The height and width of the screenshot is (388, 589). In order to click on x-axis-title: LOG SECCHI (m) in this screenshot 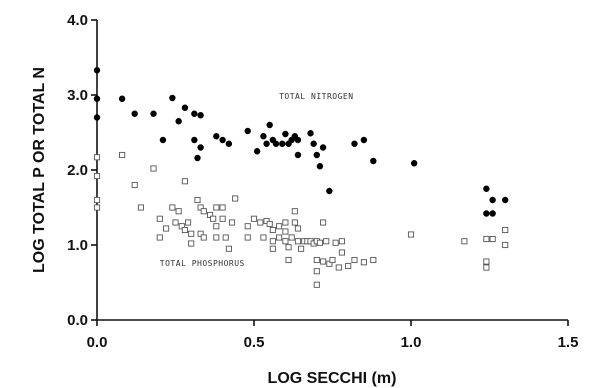, I will do `click(332, 378)`.